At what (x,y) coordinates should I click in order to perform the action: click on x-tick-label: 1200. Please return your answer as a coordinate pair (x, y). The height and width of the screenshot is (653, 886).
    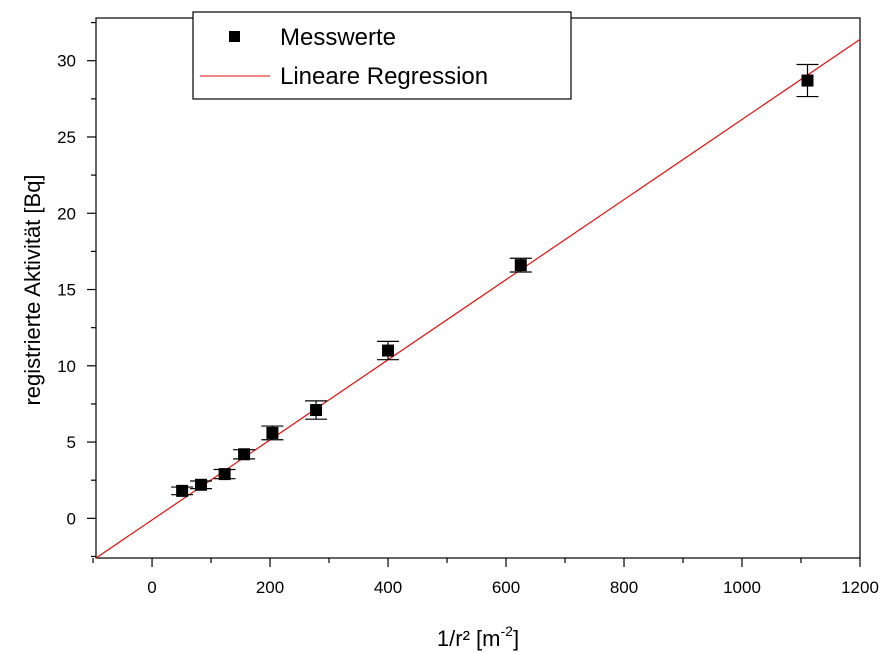
    Looking at the image, I should click on (860, 587).